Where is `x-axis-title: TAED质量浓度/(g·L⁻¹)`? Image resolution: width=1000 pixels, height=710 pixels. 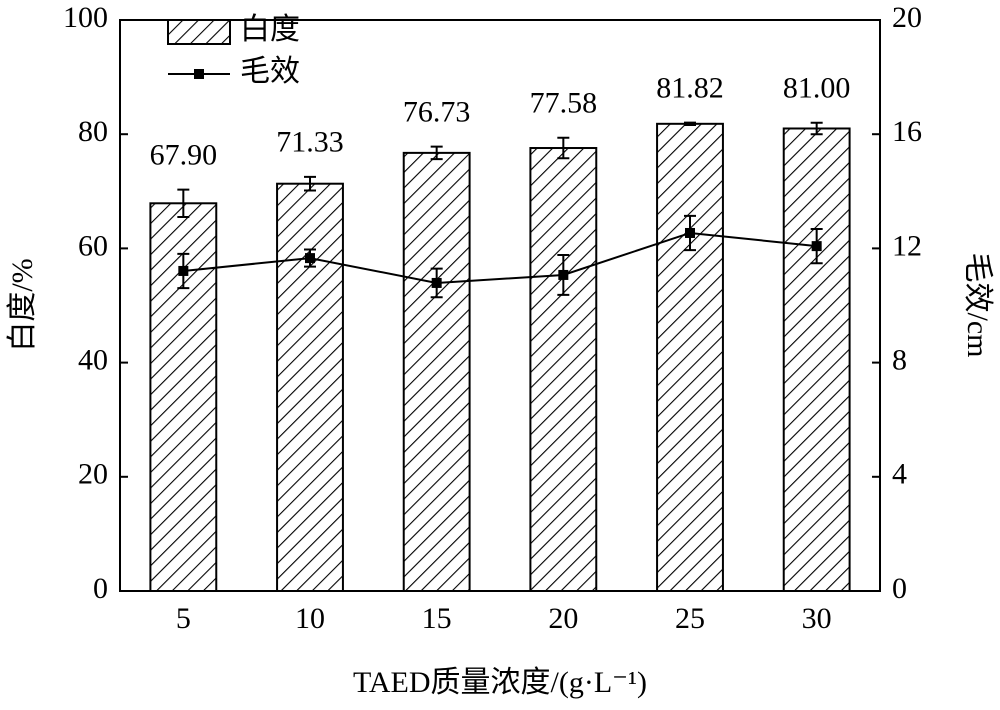 x-axis-title: TAED质量浓度/(g·L⁻¹) is located at coordinates (500, 682).